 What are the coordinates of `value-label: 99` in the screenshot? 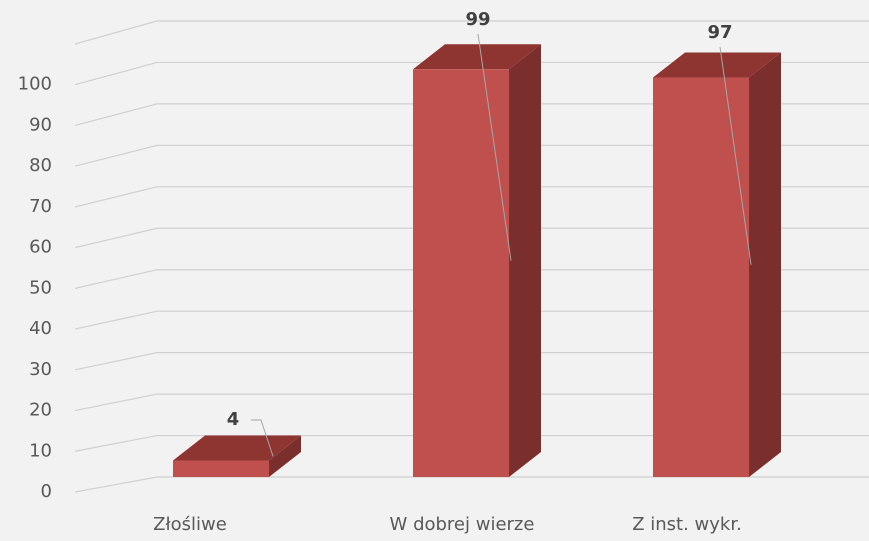 It's located at (477, 19).